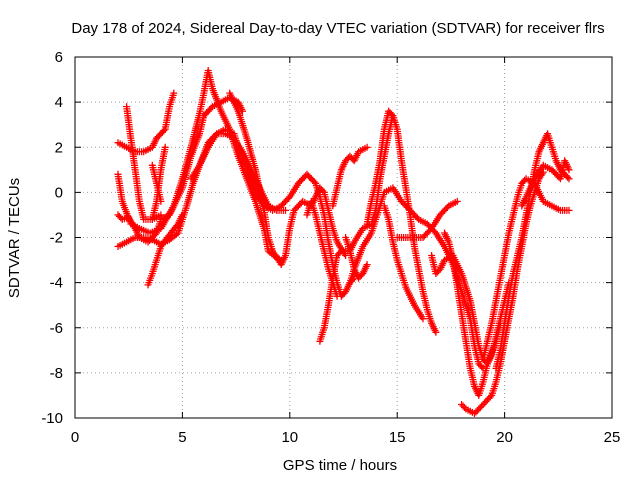  What do you see at coordinates (75, 437) in the screenshot?
I see `x-tick-label: 0` at bounding box center [75, 437].